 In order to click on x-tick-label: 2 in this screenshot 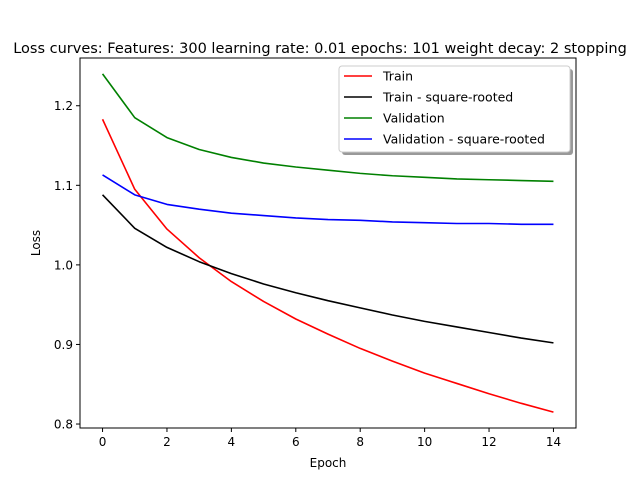, I will do `click(167, 442)`.